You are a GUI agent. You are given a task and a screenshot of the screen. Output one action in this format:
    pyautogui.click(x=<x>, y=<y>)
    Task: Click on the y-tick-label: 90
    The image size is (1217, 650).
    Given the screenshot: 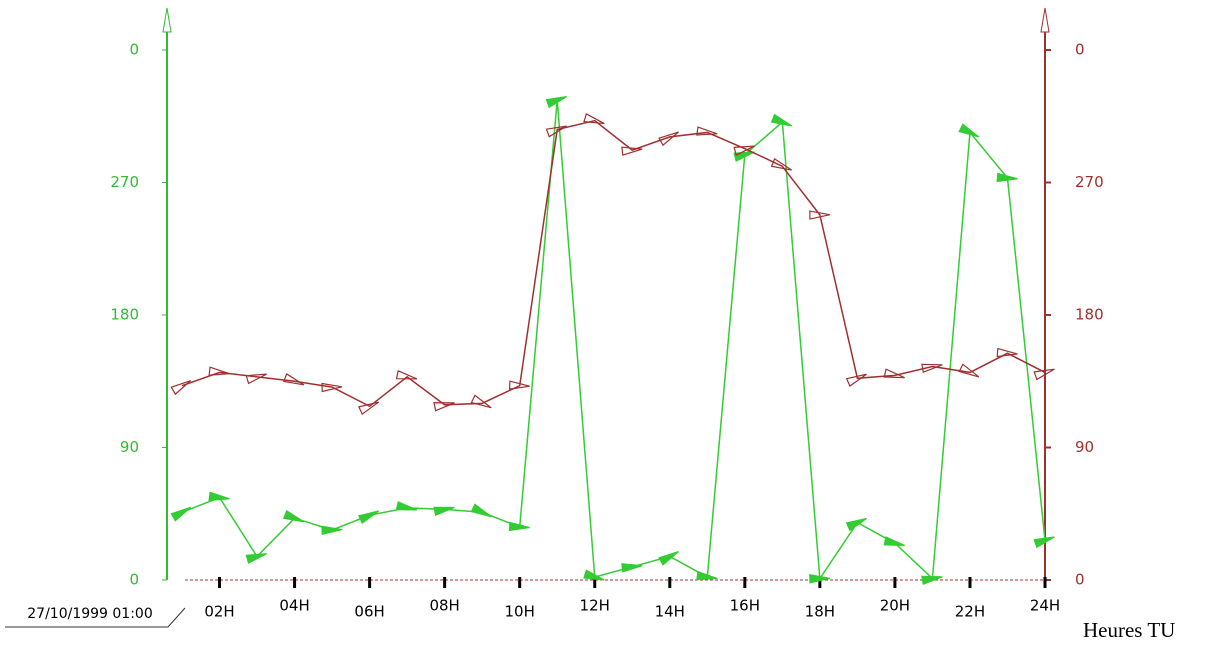 What is the action you would take?
    pyautogui.click(x=129, y=447)
    